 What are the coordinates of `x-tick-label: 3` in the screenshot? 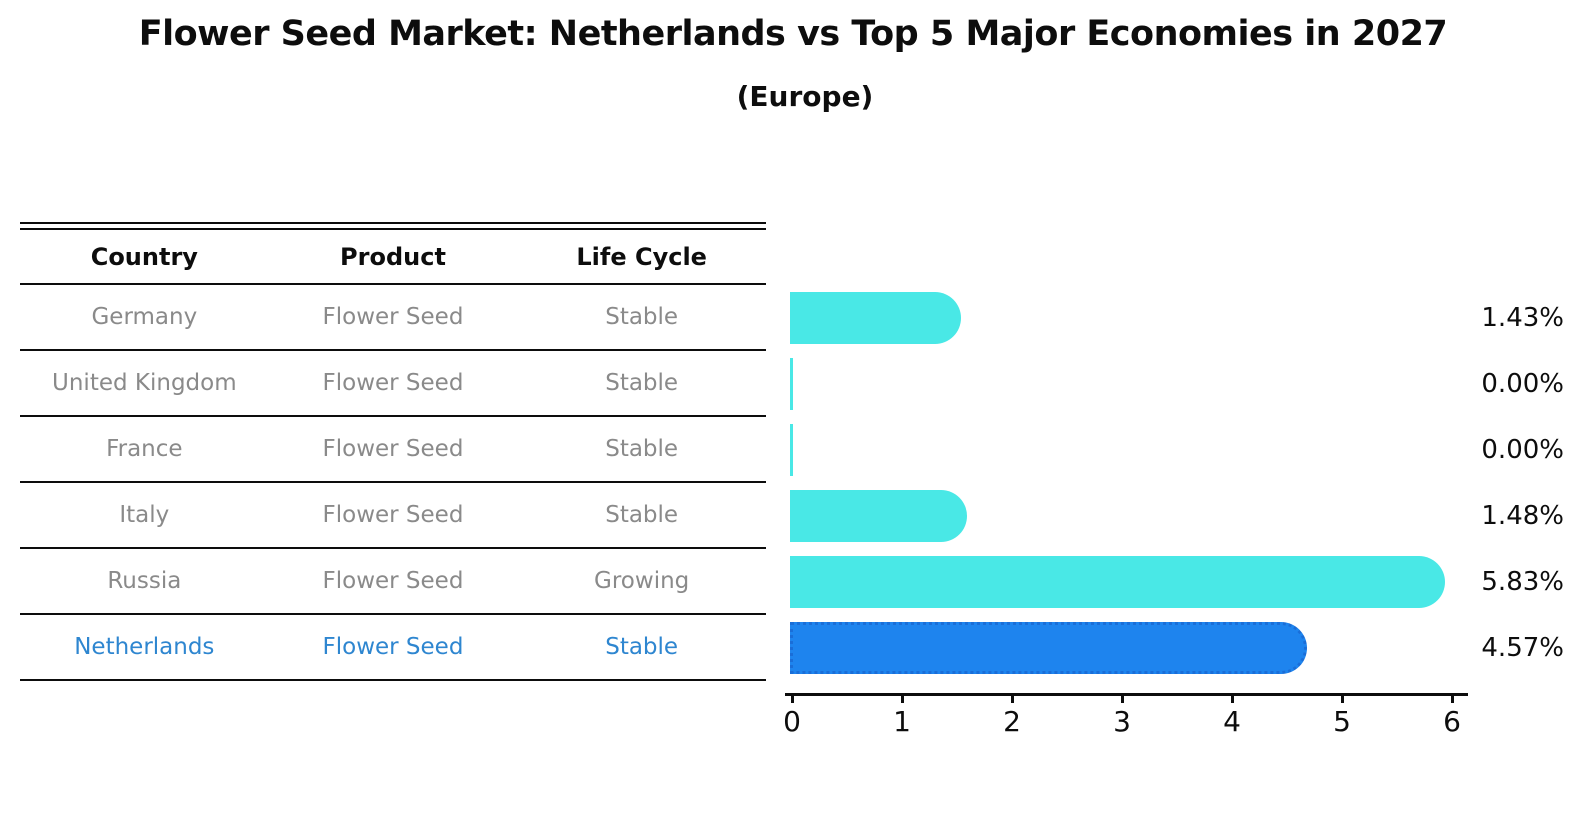 It's located at (1122, 721).